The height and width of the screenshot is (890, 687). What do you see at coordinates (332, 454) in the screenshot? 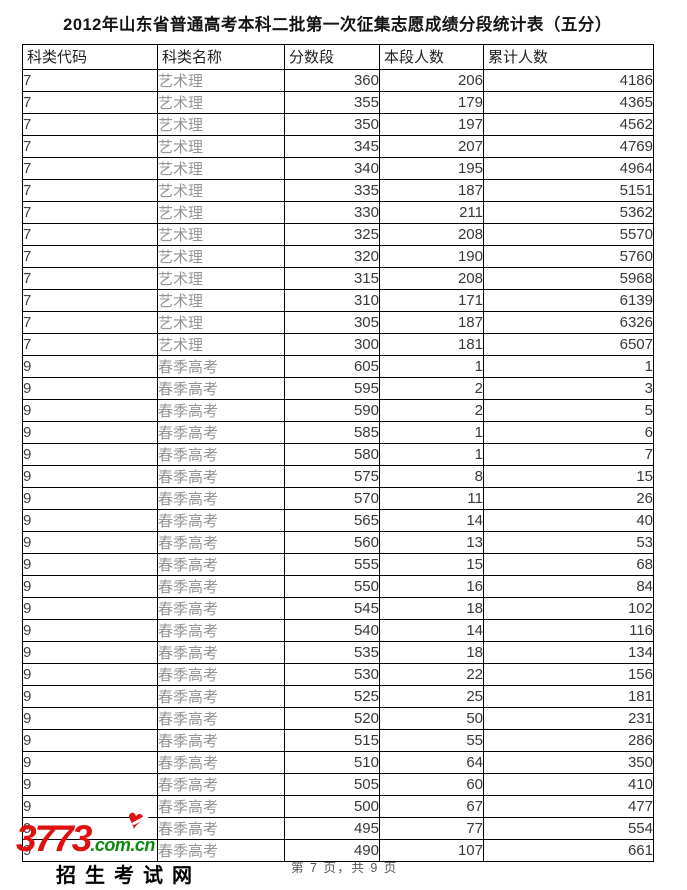
I see `cell-score-segment: 580` at bounding box center [332, 454].